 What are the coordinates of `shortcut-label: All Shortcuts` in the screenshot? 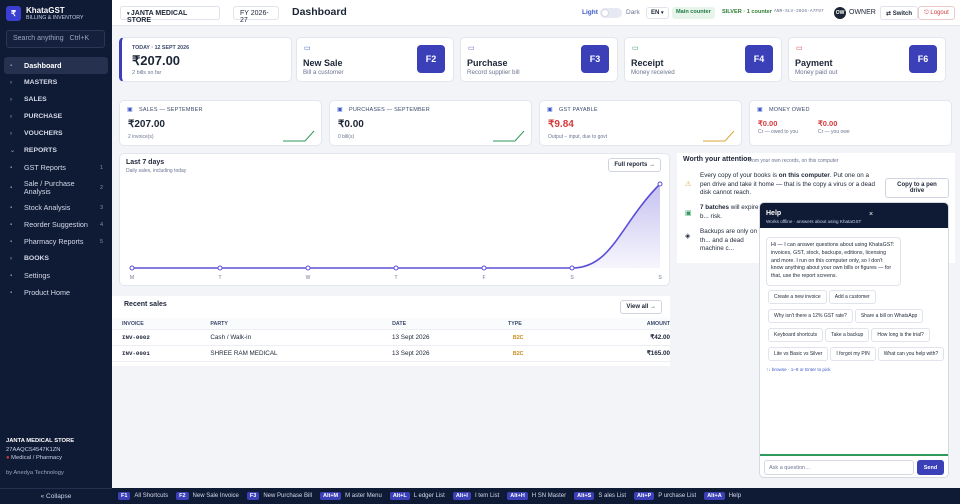 It's located at (151, 496).